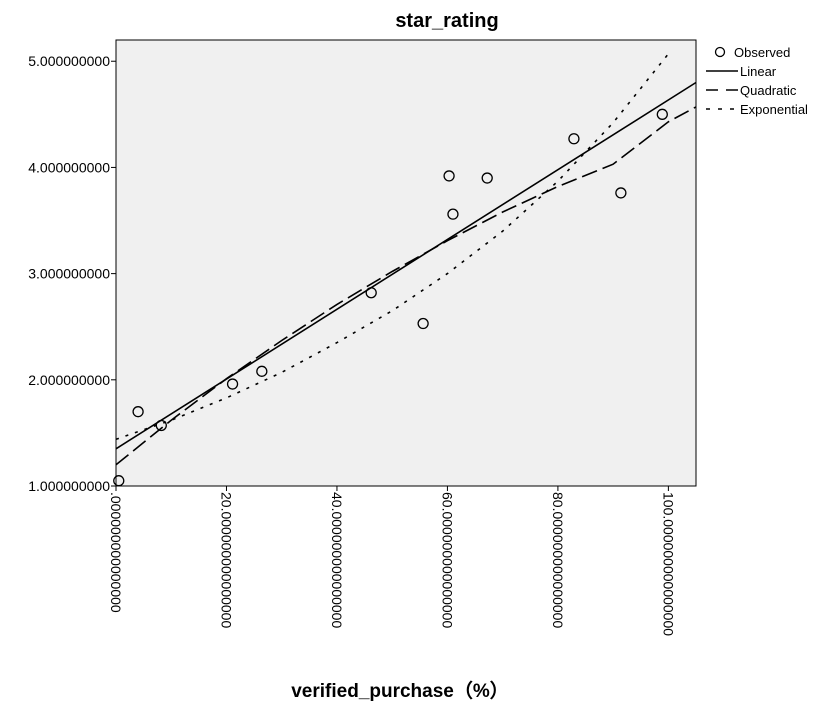 The image size is (825, 709). Describe the element at coordinates (226, 560) in the screenshot. I see `x-tick-label: 20.000000000000000` at that location.